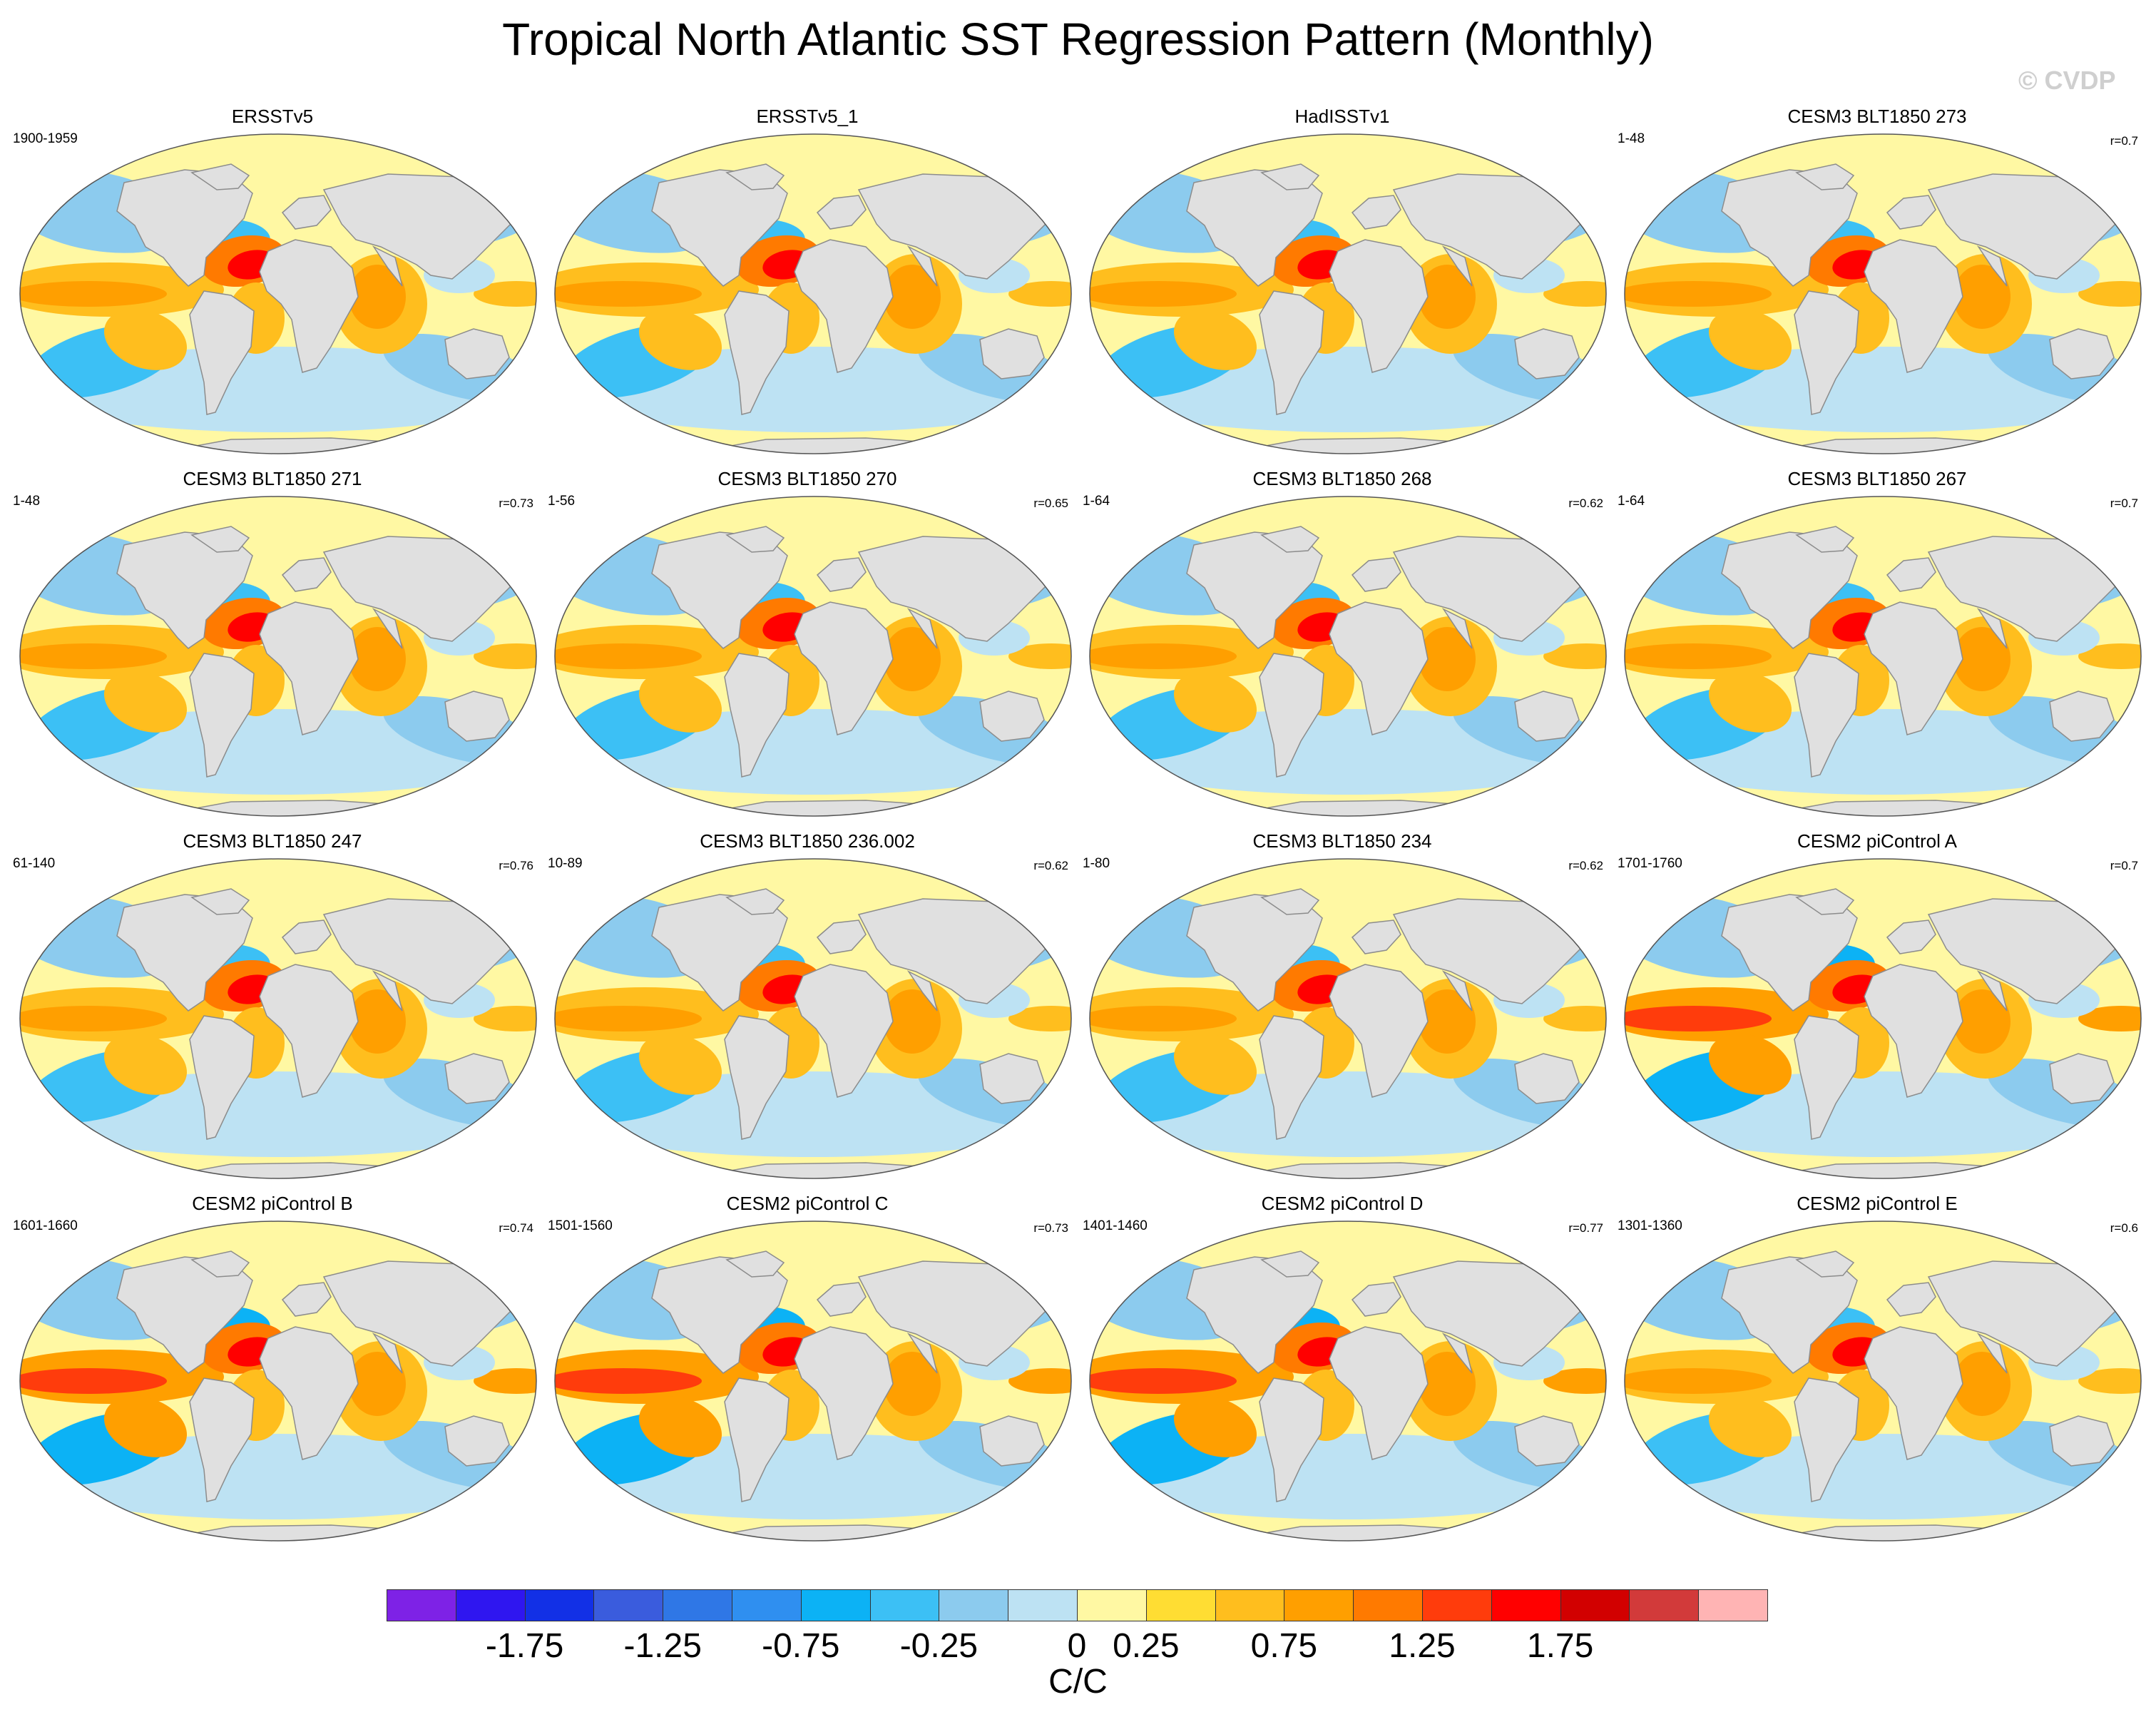  What do you see at coordinates (272, 478) in the screenshot?
I see `panel-title: CESM3 BLT1850 271` at bounding box center [272, 478].